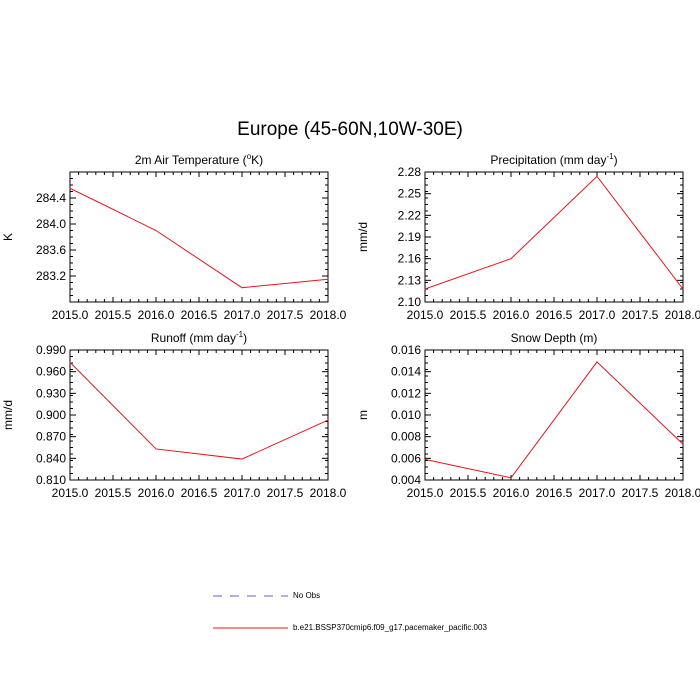  Describe the element at coordinates (51, 372) in the screenshot. I see `y-tick-label: 0.960` at that location.